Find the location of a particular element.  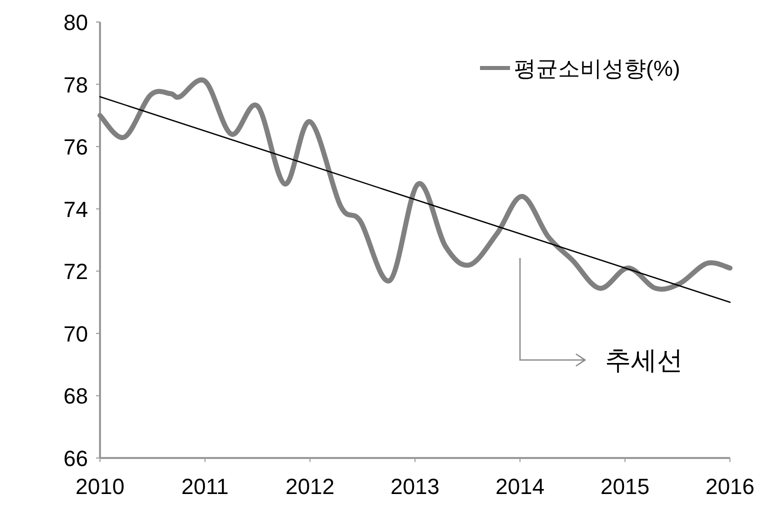

x-tick-label: 2015 is located at coordinates (625, 486).